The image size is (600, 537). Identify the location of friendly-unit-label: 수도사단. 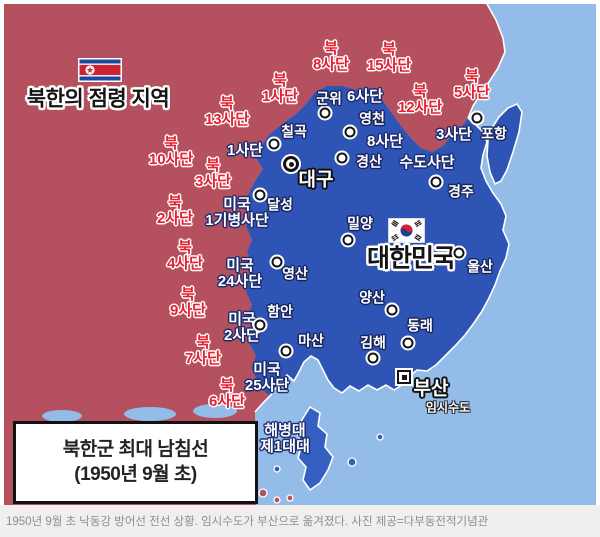
(427, 162).